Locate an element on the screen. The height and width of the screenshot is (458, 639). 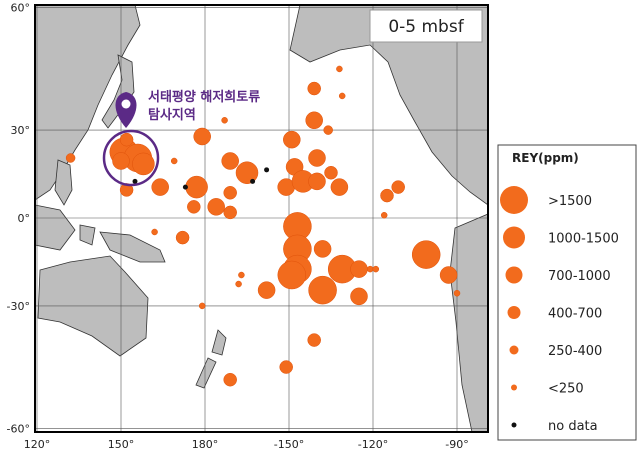
lon-label: 180° is located at coordinates (205, 444).